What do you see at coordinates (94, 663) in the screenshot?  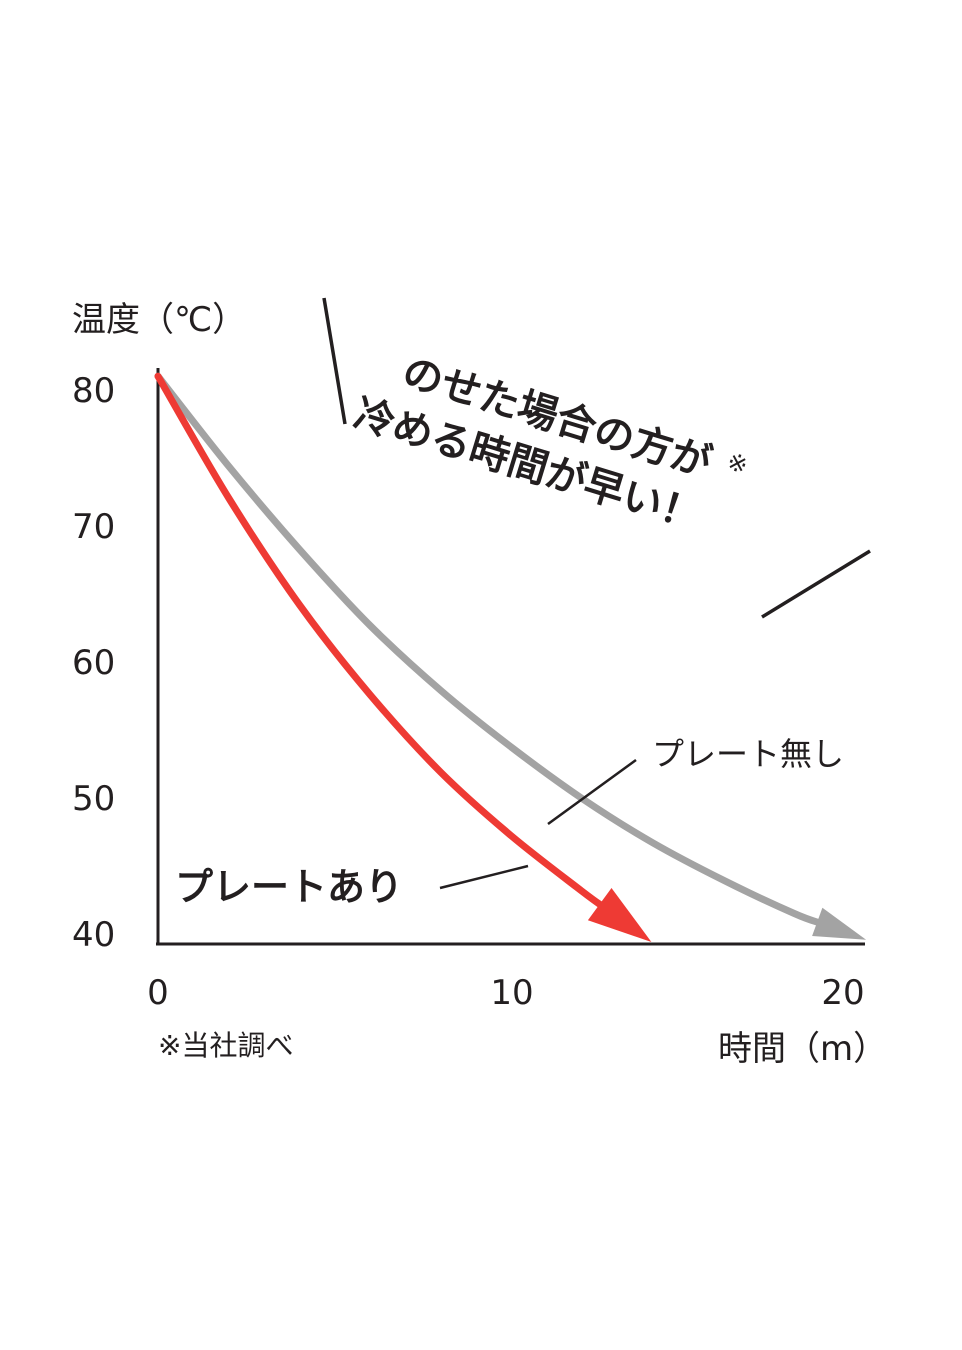 I see `y-tick-label: 60` at bounding box center [94, 663].